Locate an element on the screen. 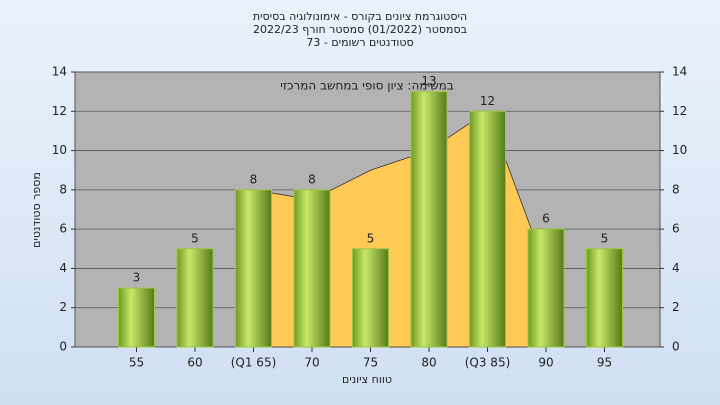 This screenshot has width=720, height=405. x-tick-label: 95 is located at coordinates (604, 363).